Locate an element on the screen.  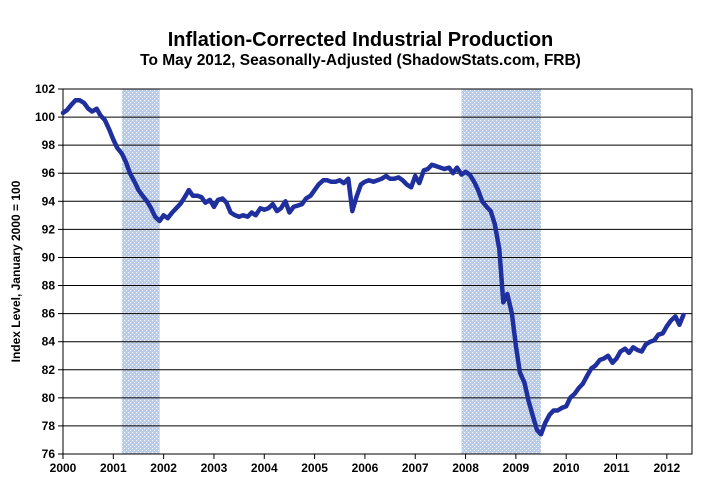
y-tick-label-86: 86 is located at coordinates (49, 314).